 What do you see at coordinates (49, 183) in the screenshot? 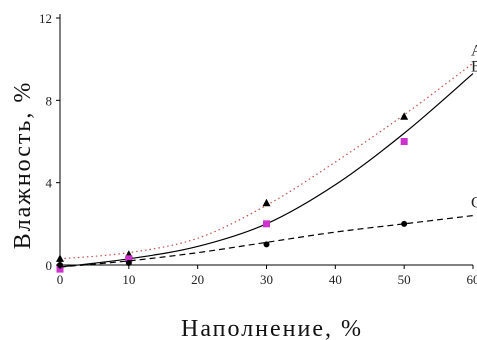
I see `y-tick-label: 4` at bounding box center [49, 183].